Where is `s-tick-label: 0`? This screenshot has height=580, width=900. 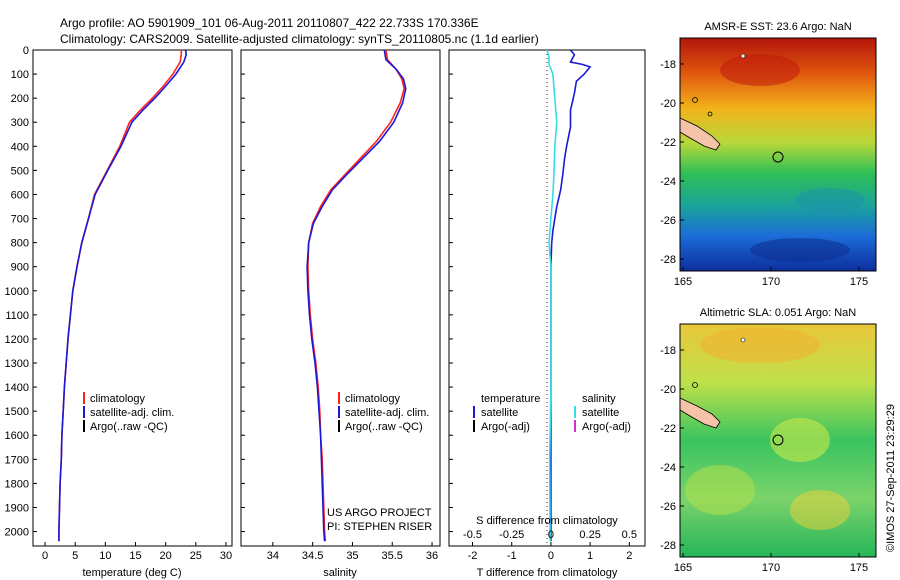
s-tick-label: 0 is located at coordinates (551, 535).